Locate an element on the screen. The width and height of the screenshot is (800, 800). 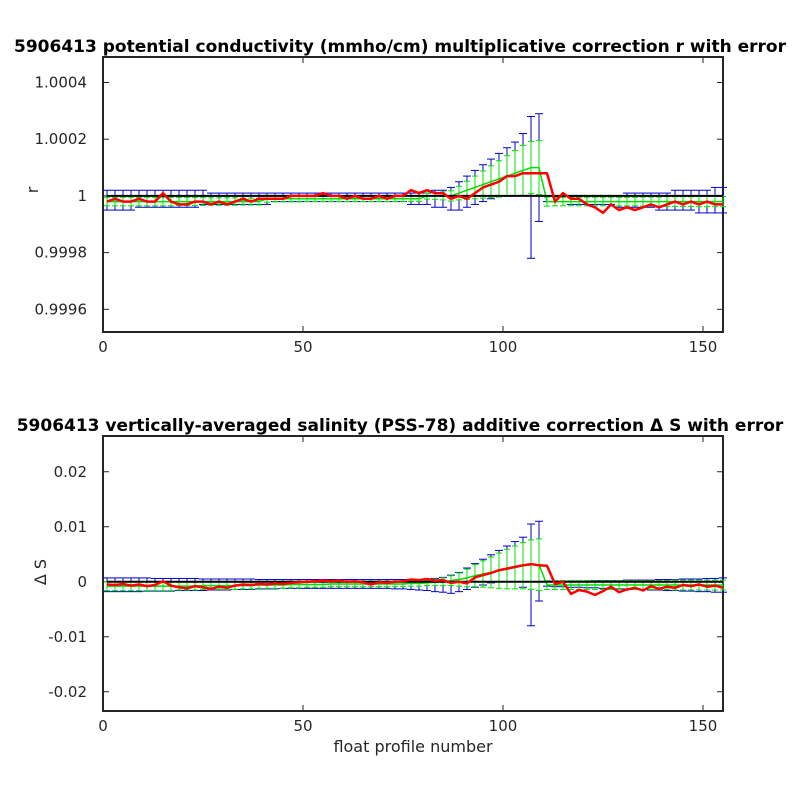
y-tick-label: 1 is located at coordinates (82, 196).